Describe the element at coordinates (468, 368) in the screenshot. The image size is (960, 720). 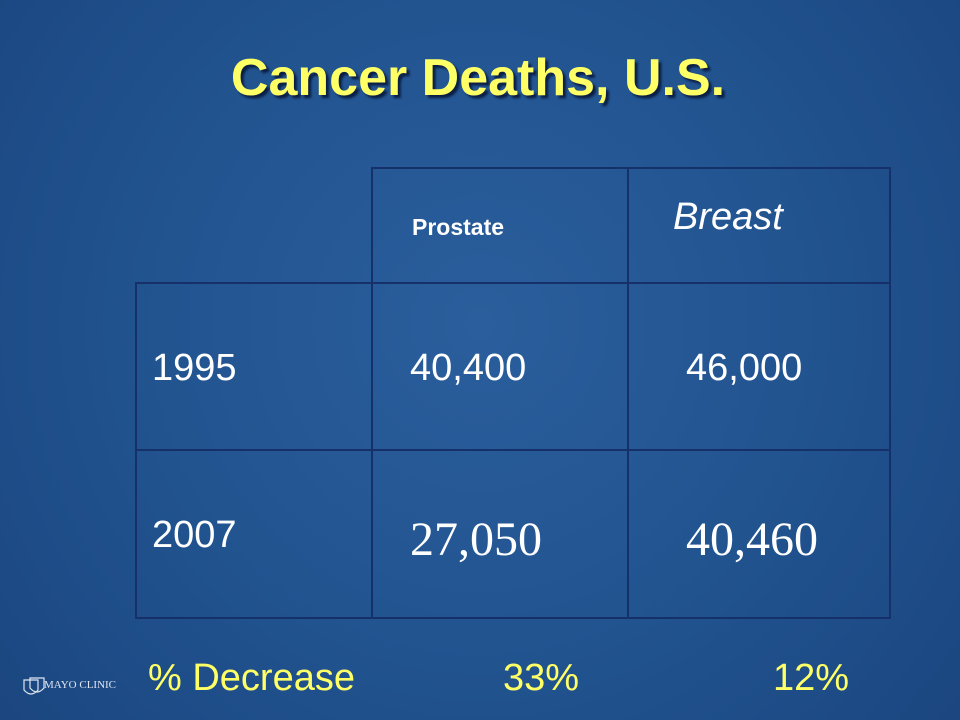
I see `cell: 40,400` at that location.